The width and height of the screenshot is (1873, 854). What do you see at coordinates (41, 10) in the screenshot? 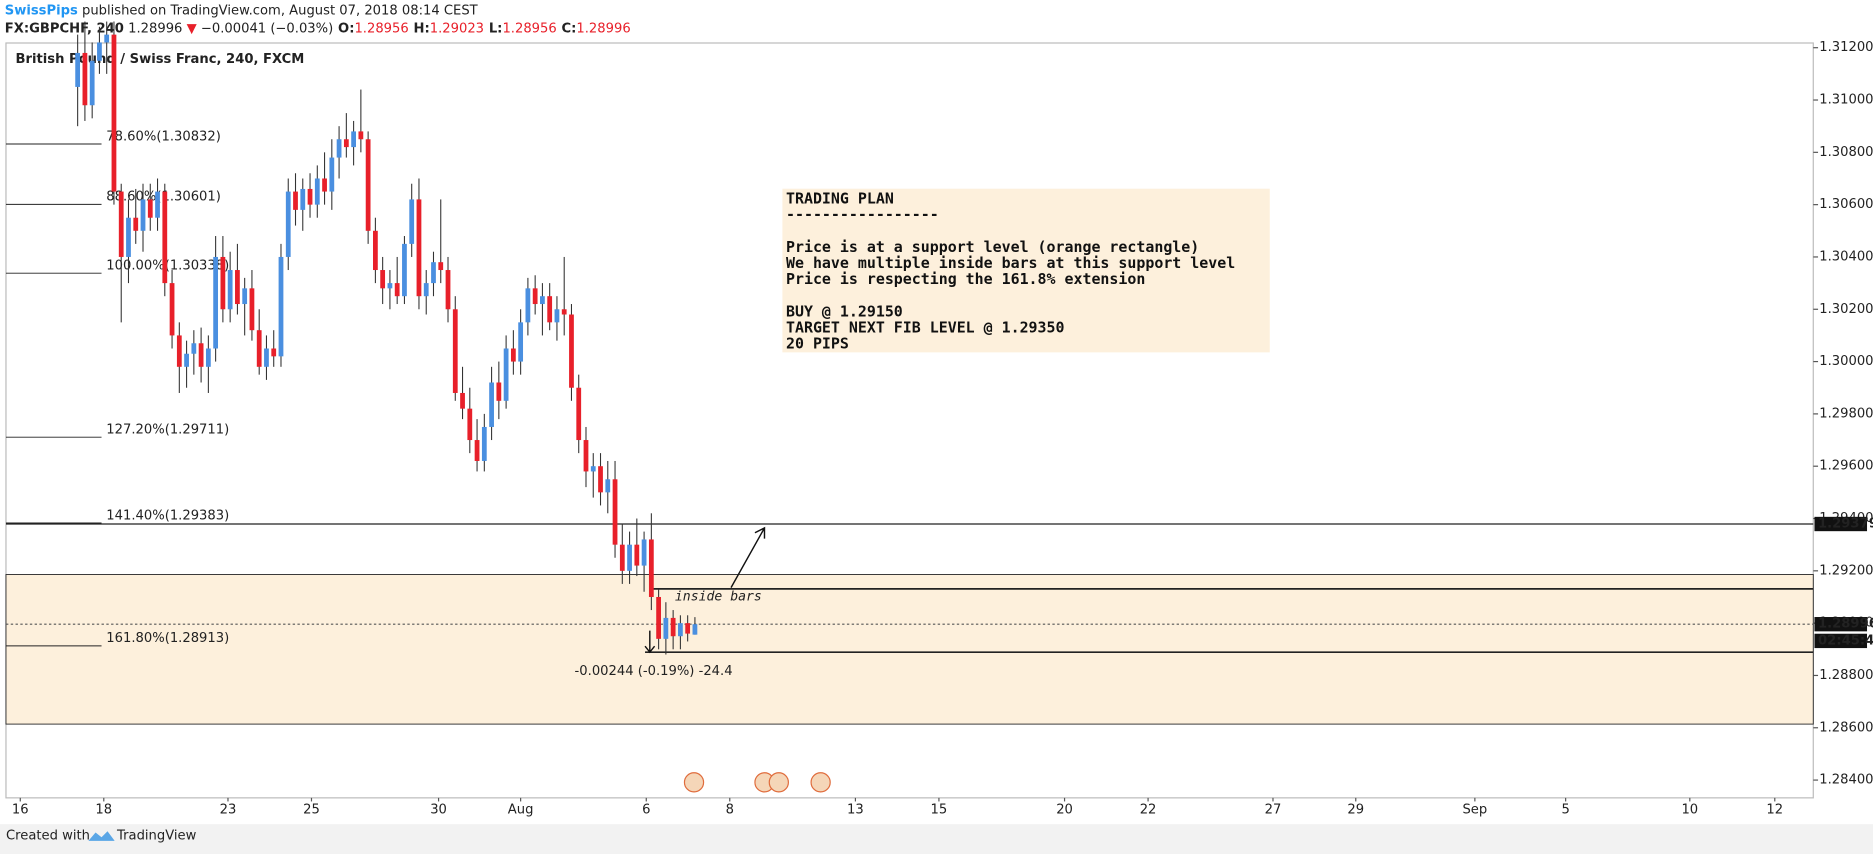
I see `author: SwissPips` at bounding box center [41, 10].